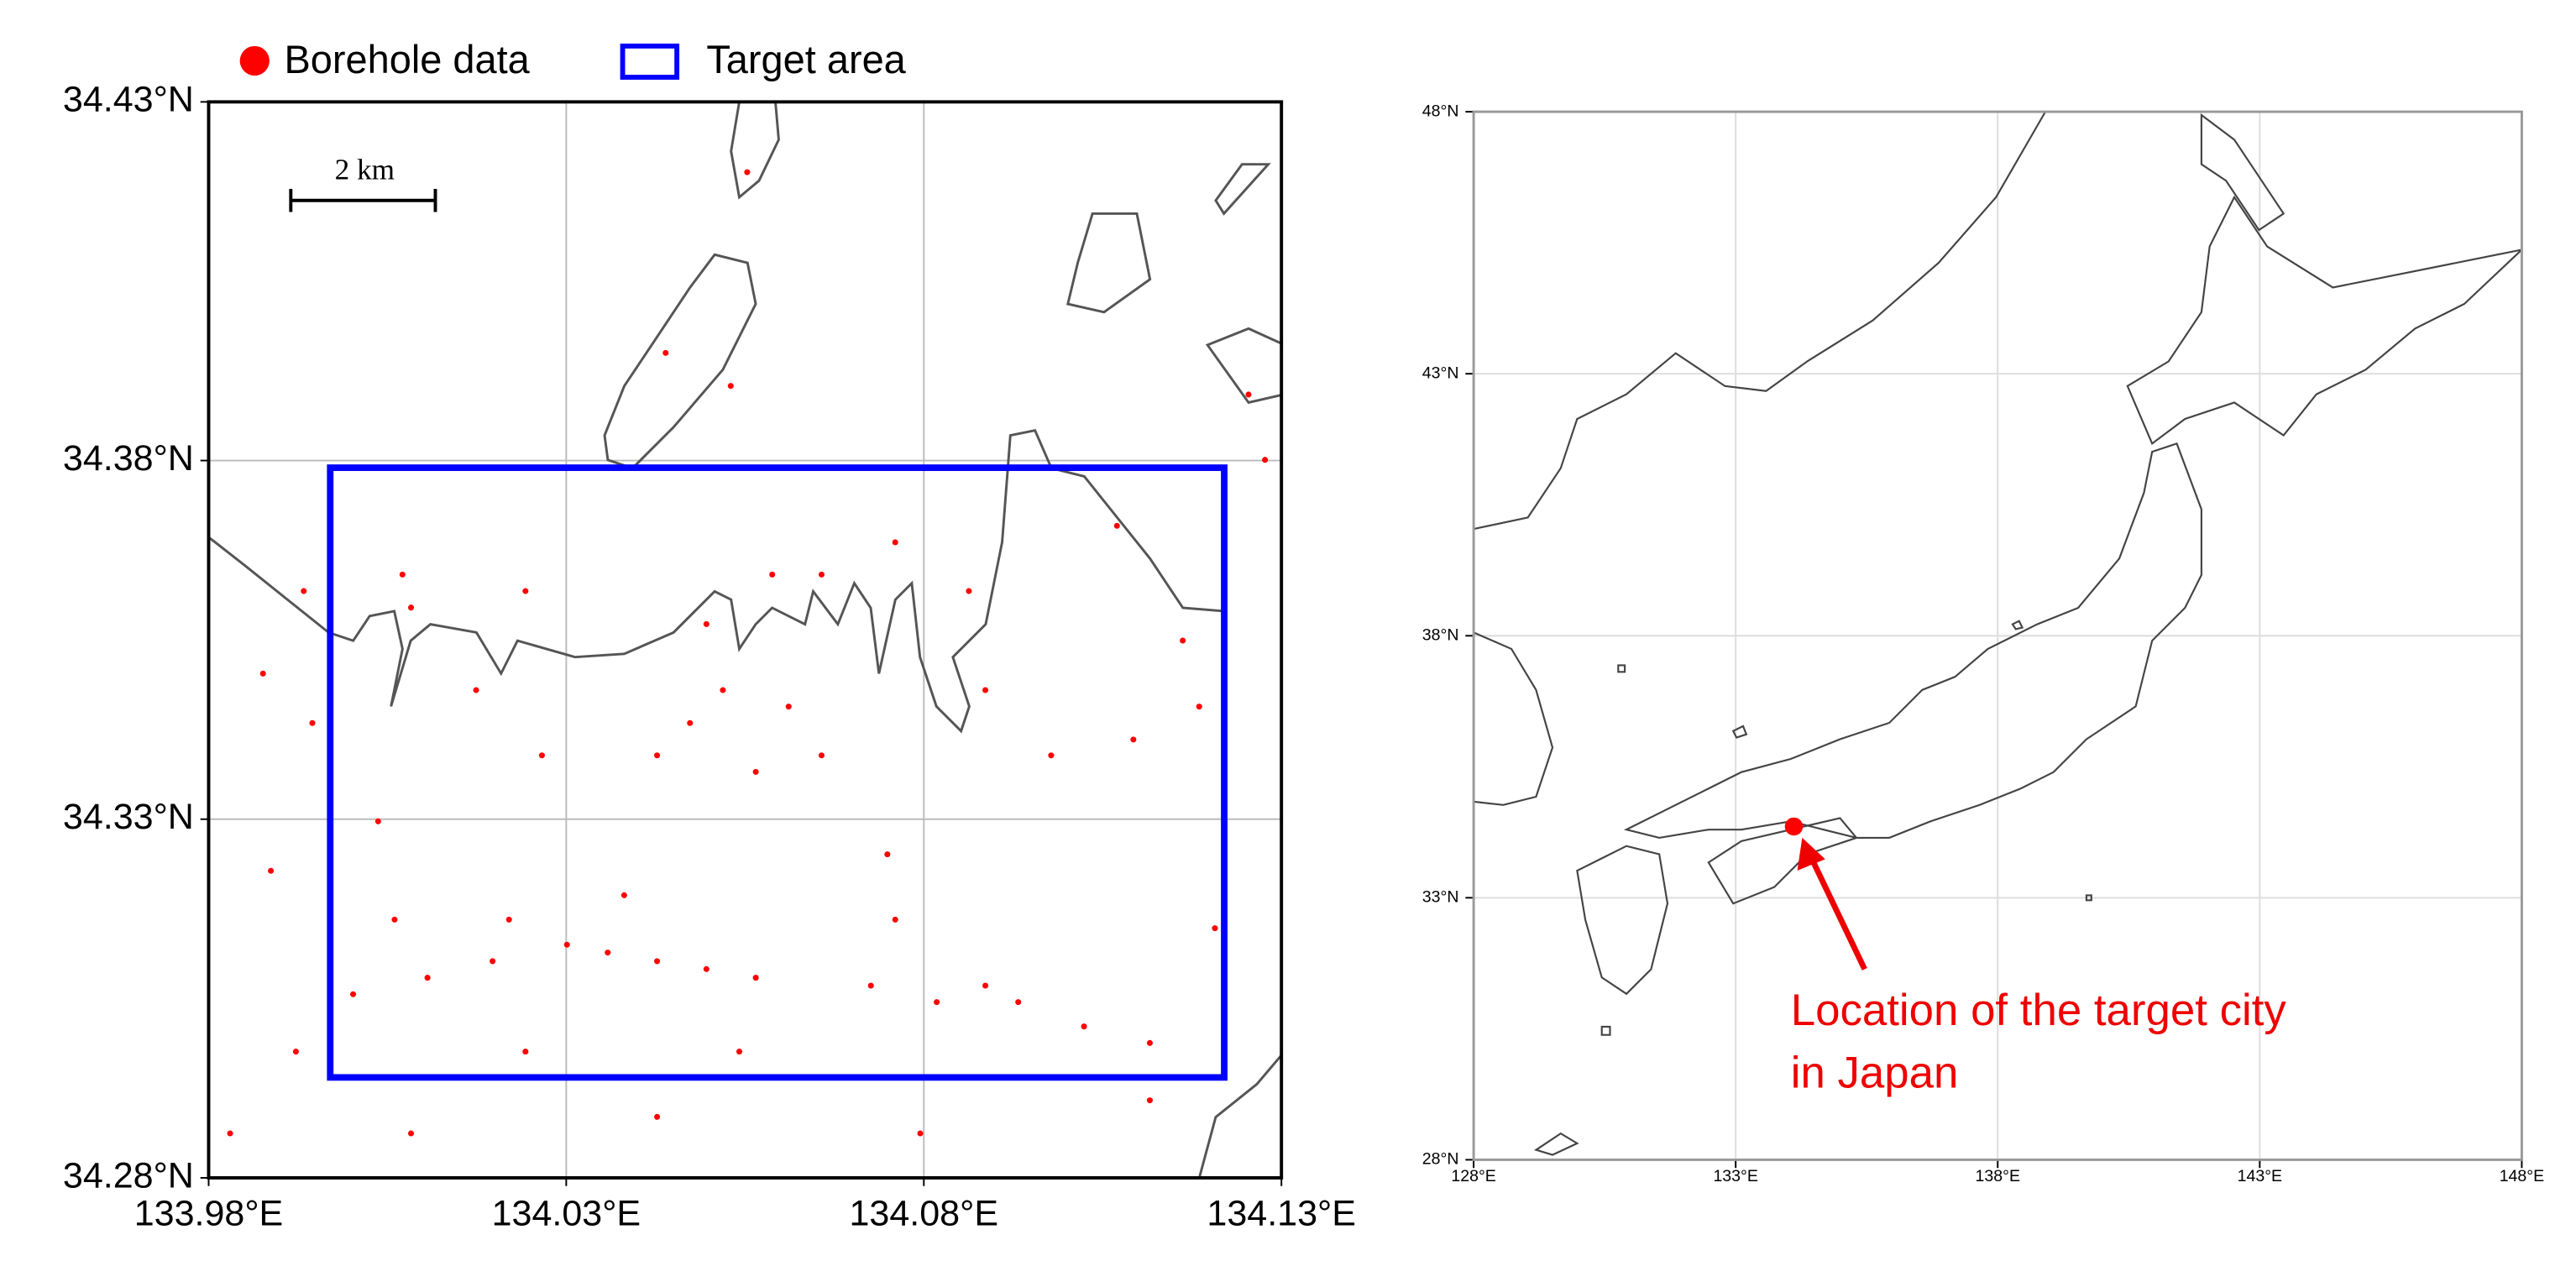 The height and width of the screenshot is (1261, 2576). Describe the element at coordinates (2039, 1010) in the screenshot. I see `annotation-text: Location of the target city` at that location.